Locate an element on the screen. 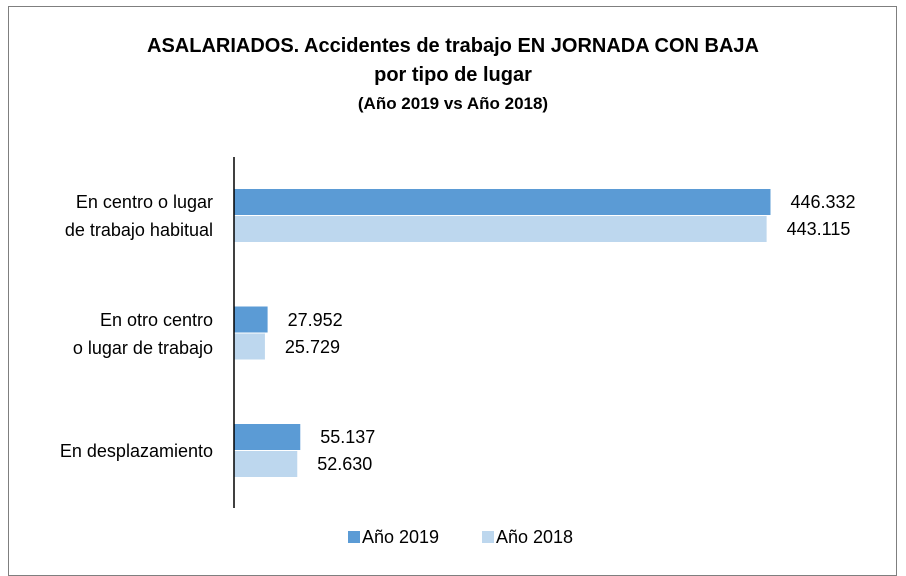  chart-subtitle: (Año 2019 vs Año 2018) is located at coordinates (453, 103).